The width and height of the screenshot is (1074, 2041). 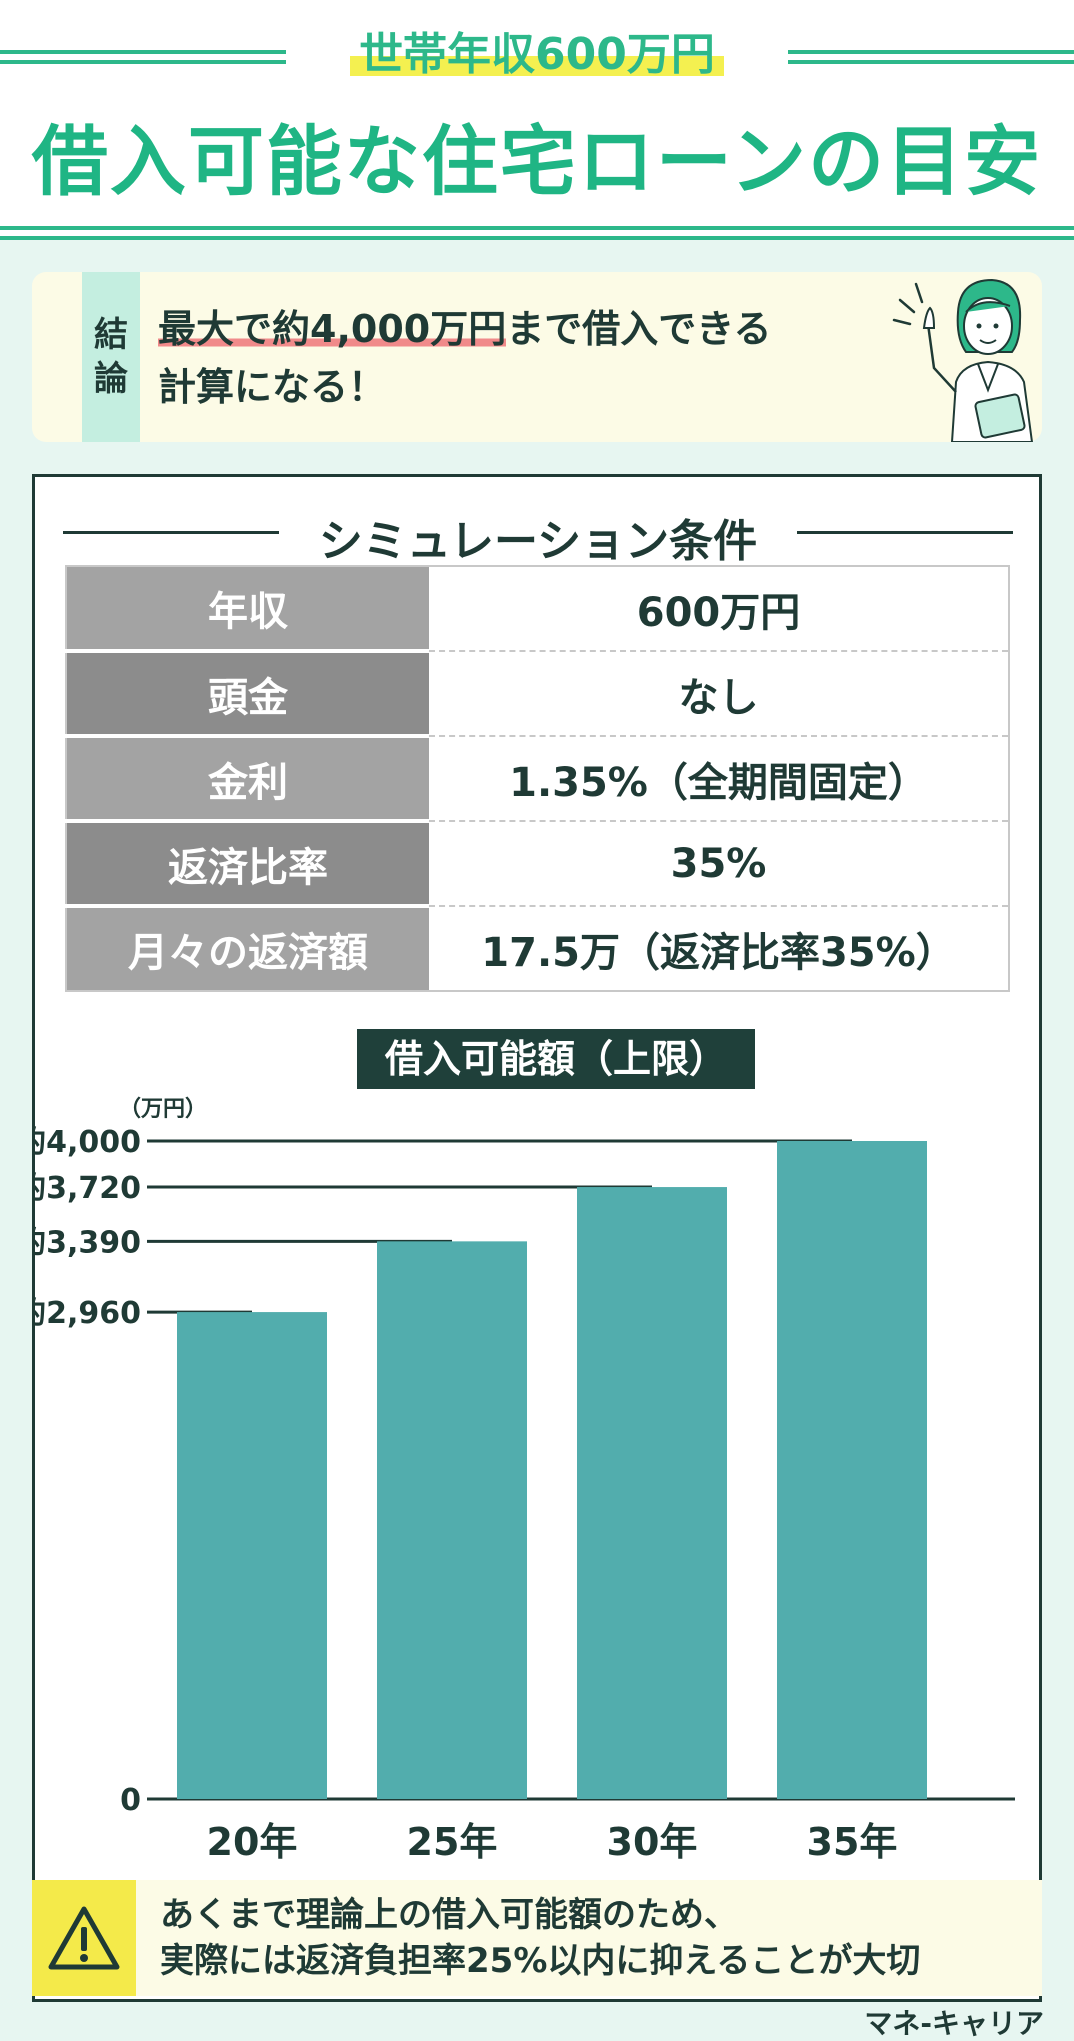 I want to click on row-label: 年収, so click(x=247, y=608).